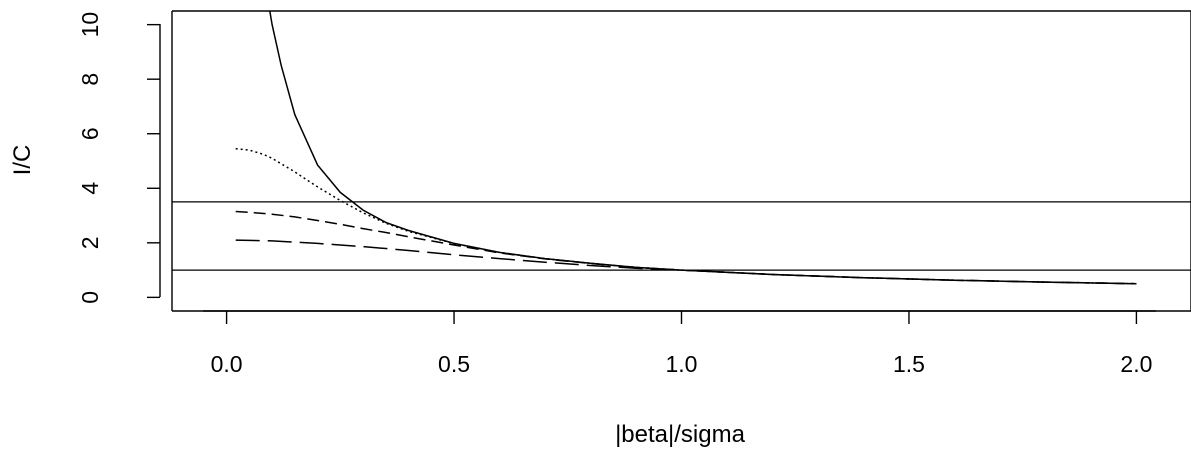 The height and width of the screenshot is (452, 1191). Describe the element at coordinates (681, 236) in the screenshot. I see `reference-lines` at that location.